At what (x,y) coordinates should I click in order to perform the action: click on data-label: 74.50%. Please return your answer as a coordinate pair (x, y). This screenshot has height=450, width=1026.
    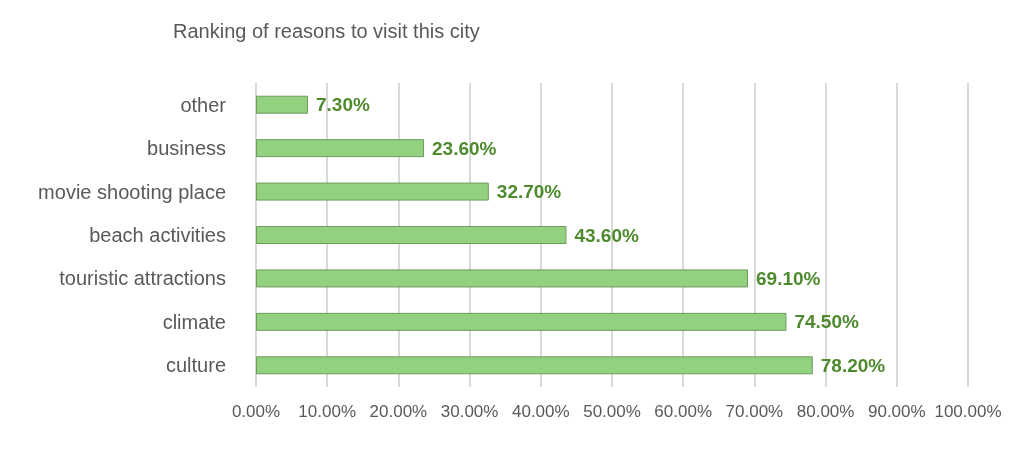
    Looking at the image, I should click on (826, 322).